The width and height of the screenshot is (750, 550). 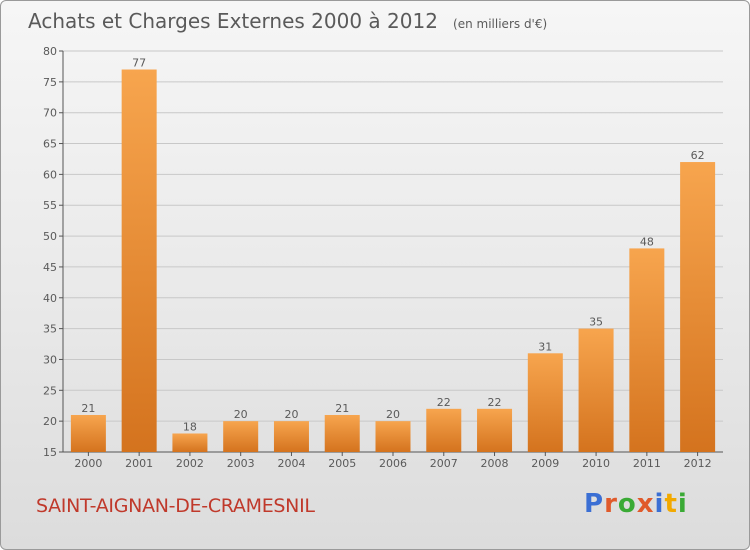 I want to click on logo-letter: x, so click(x=645, y=504).